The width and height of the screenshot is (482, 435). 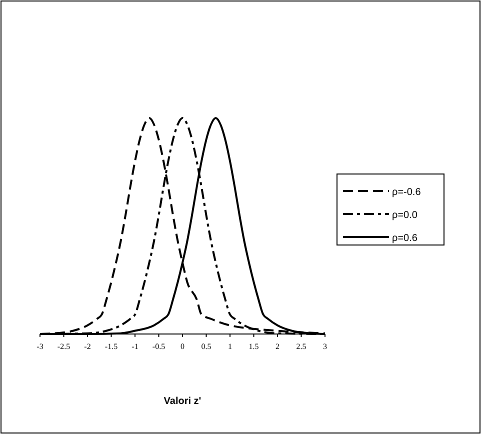 What do you see at coordinates (405, 215) in the screenshot?
I see `legend-label: ρ=0.0` at bounding box center [405, 215].